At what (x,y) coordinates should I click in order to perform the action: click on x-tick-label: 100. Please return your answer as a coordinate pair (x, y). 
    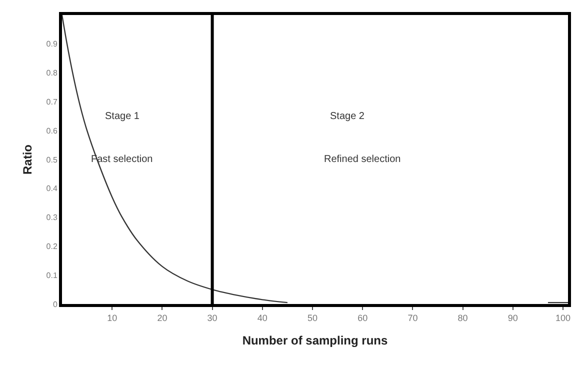
    Looking at the image, I should click on (563, 317).